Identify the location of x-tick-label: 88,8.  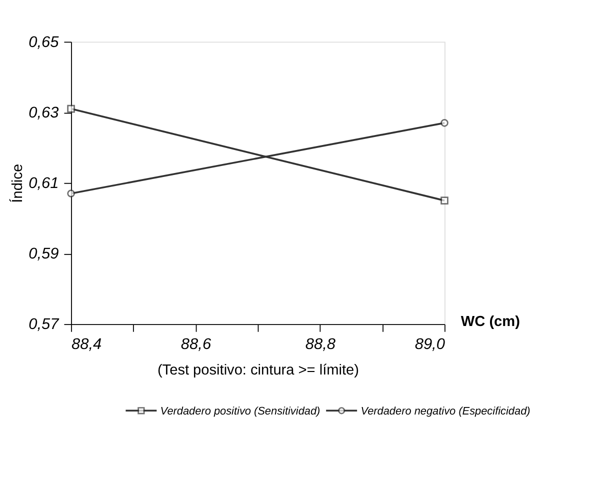
(320, 345).